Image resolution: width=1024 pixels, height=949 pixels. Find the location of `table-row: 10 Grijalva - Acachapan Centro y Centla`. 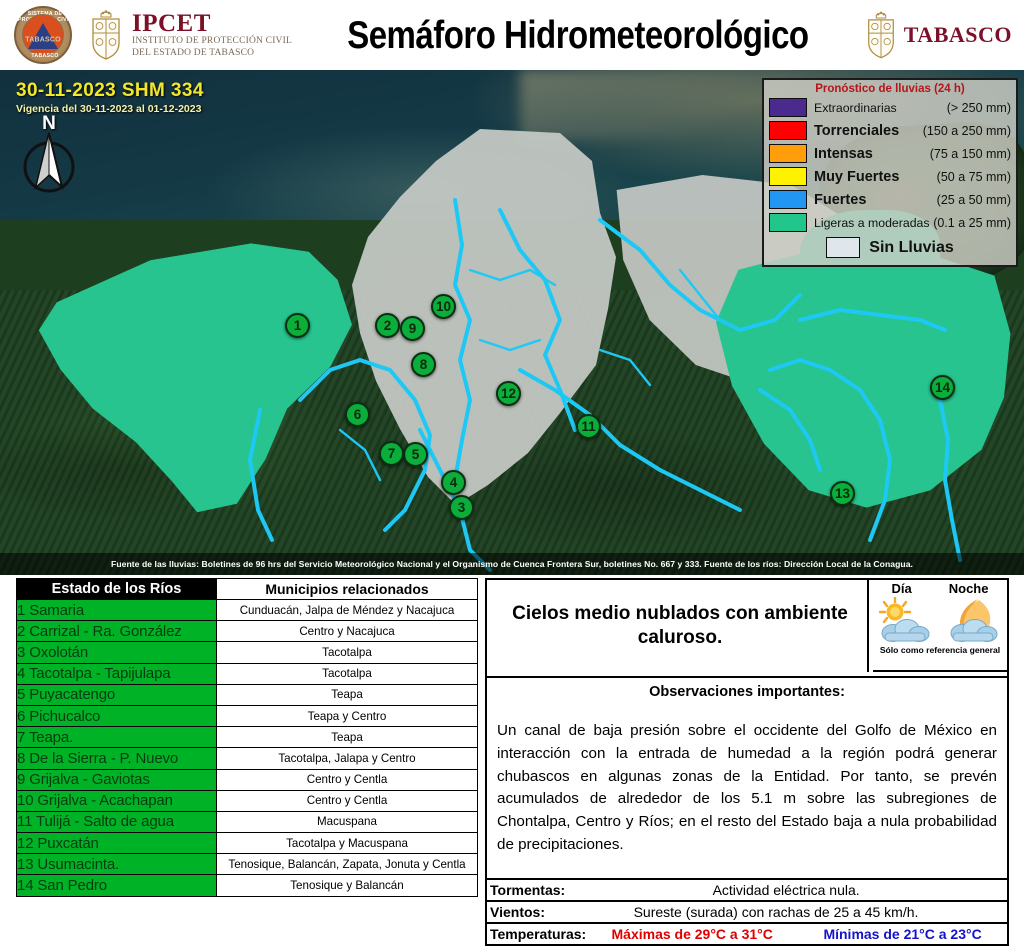

table-row: 10 Grijalva - Acachapan Centro y Centla is located at coordinates (247, 800).